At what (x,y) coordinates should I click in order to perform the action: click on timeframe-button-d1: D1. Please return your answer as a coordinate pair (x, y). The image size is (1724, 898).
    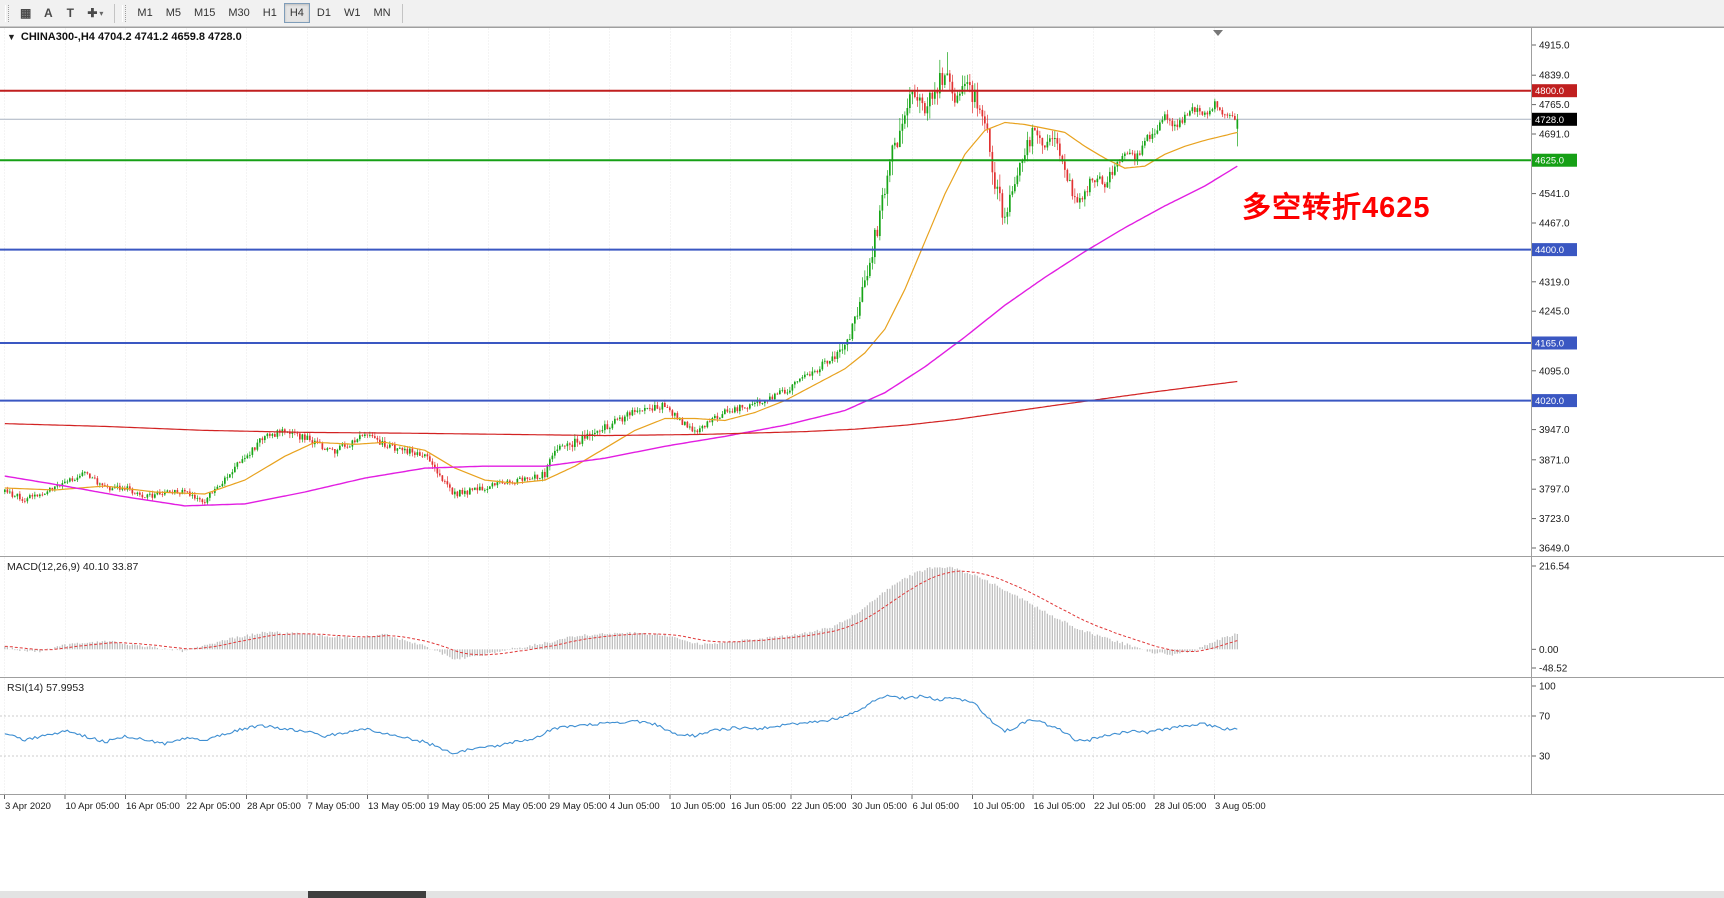
    Looking at the image, I should click on (323, 13).